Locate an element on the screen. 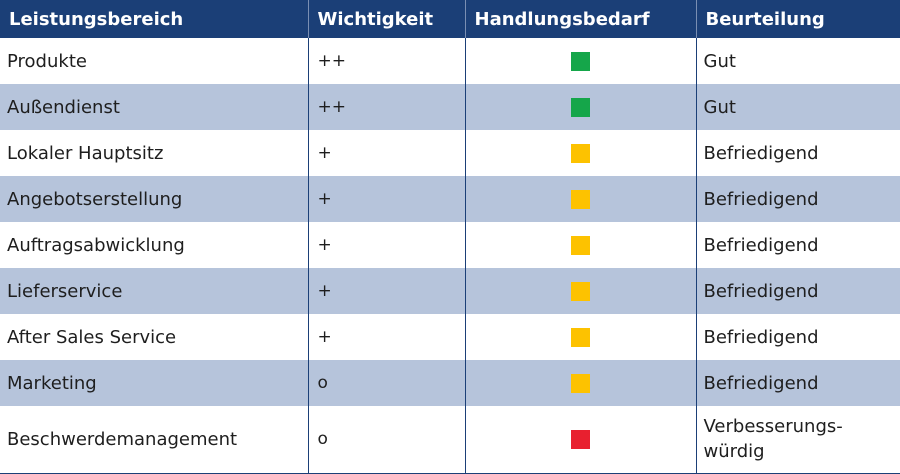  table-row: Auftragsabwicklung + Befriedigend is located at coordinates (450, 245).